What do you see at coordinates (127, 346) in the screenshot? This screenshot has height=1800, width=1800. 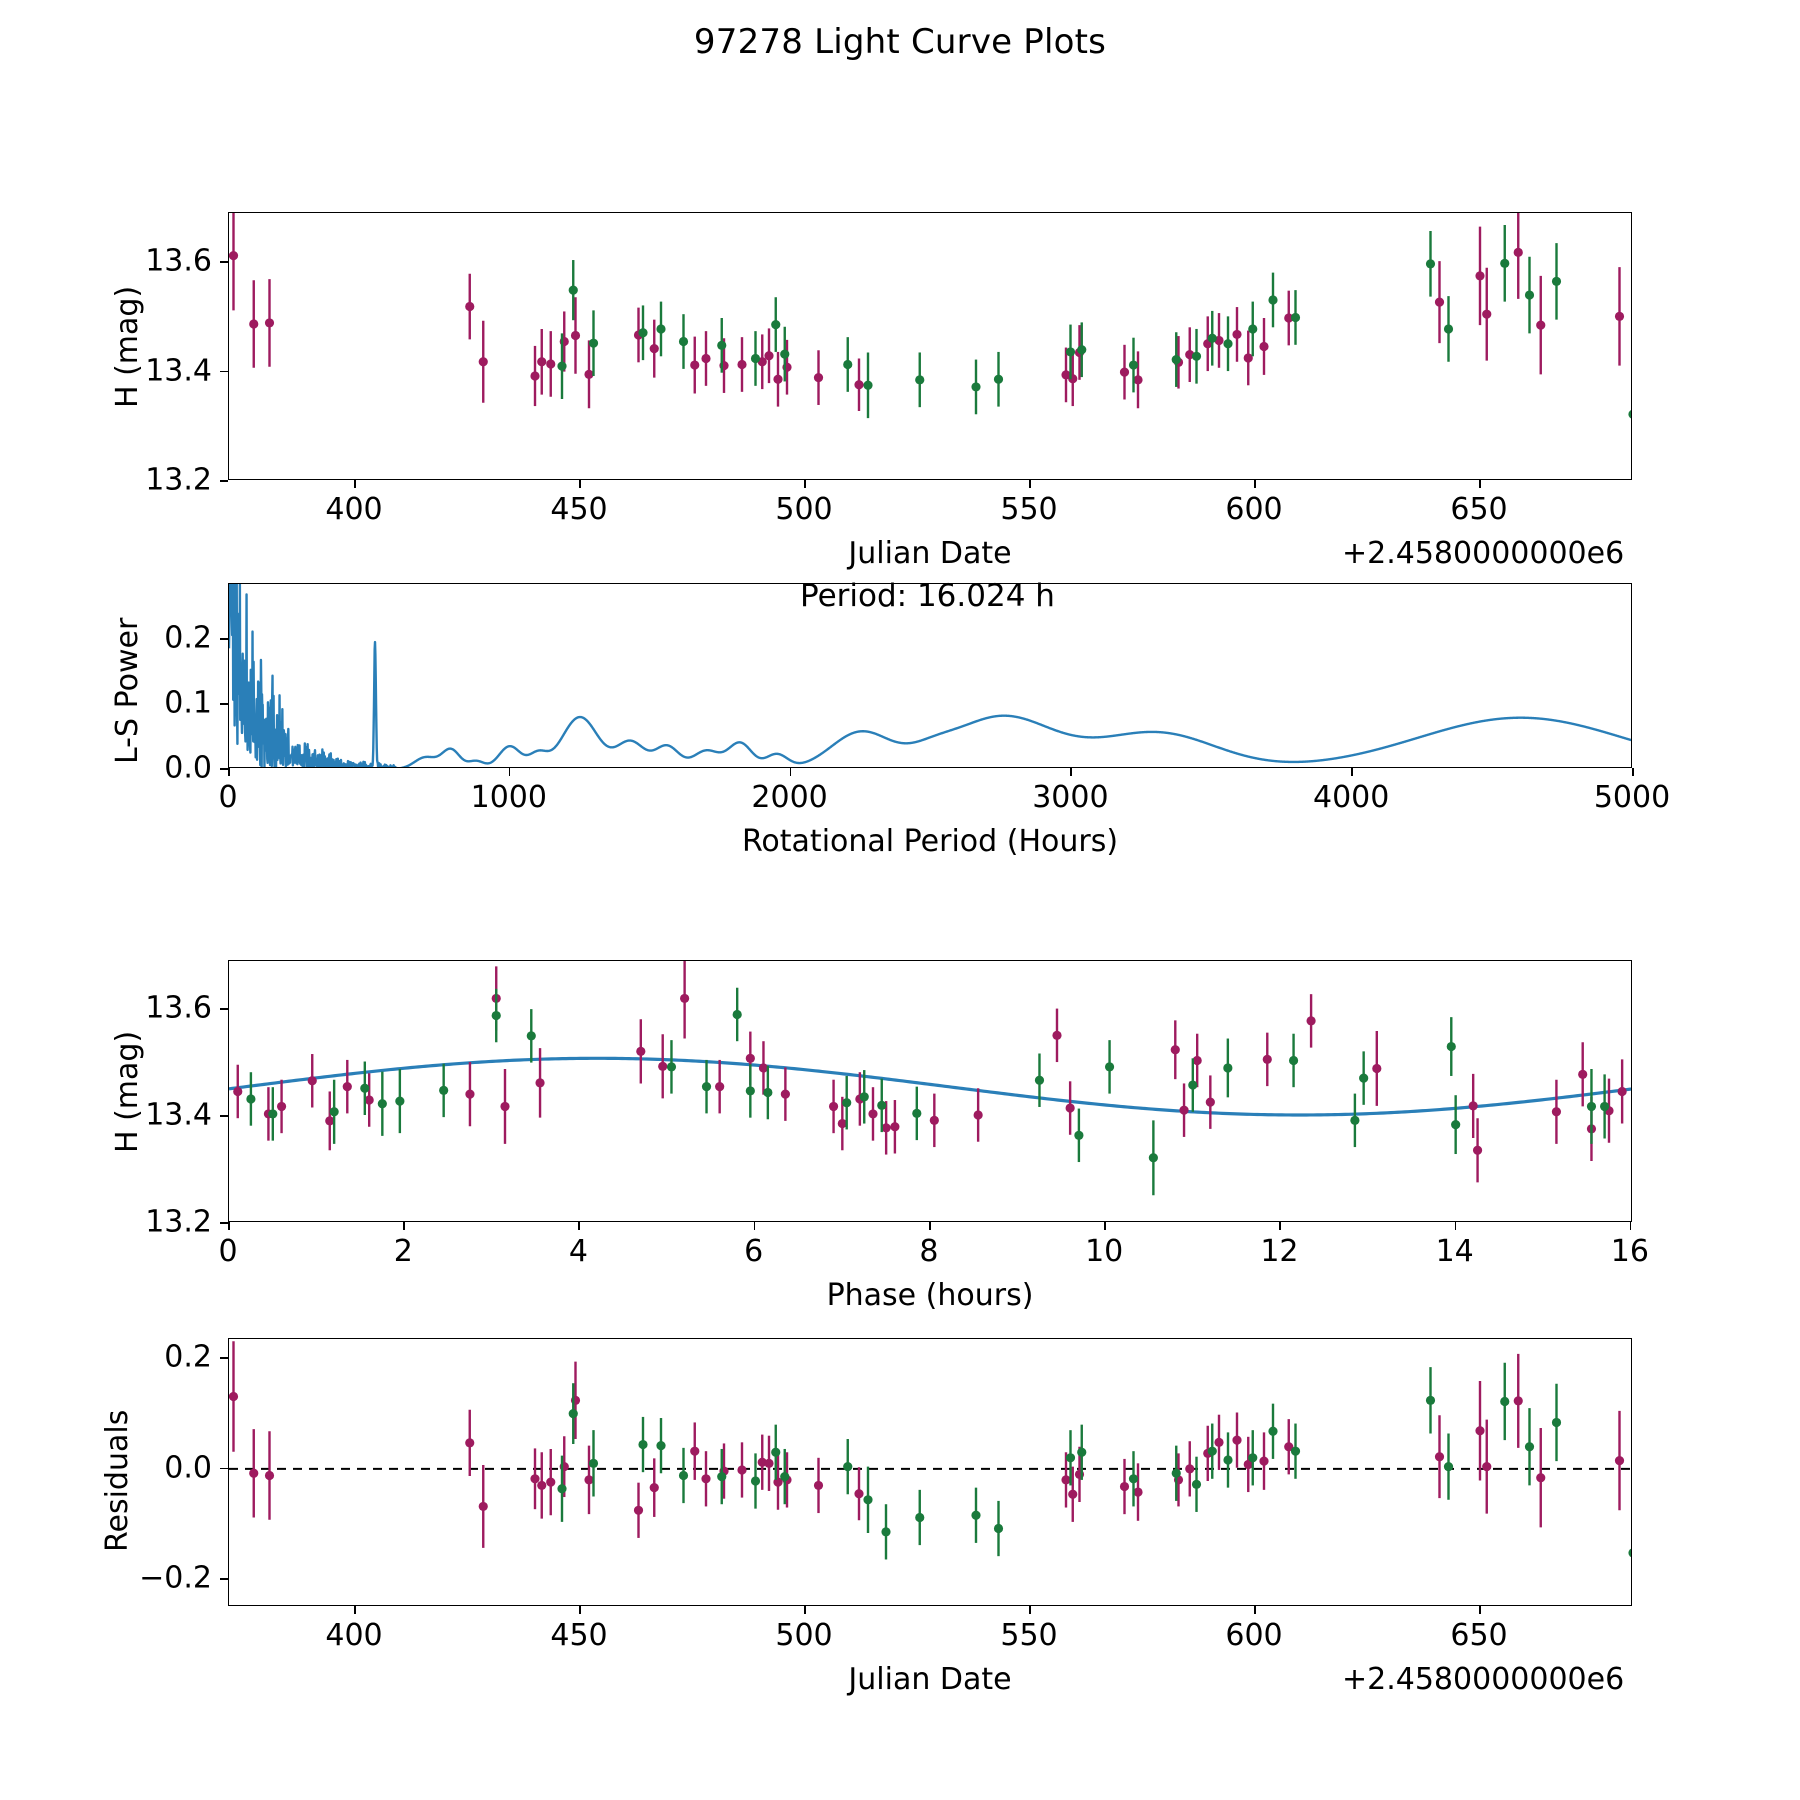 I see `axis-label-y-lightcurve: H (mag)` at bounding box center [127, 346].